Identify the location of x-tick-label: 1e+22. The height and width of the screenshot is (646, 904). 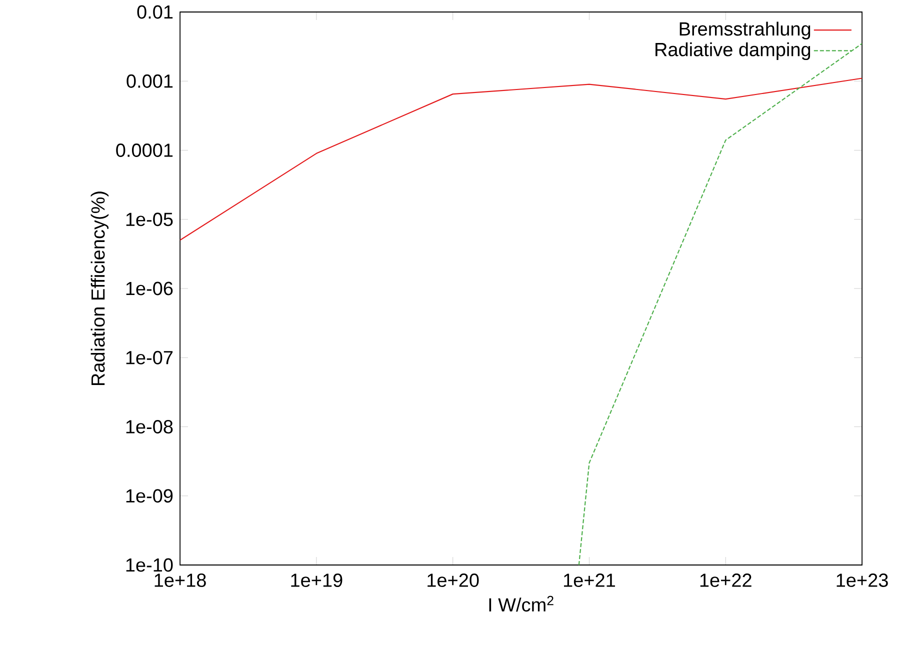
(726, 580).